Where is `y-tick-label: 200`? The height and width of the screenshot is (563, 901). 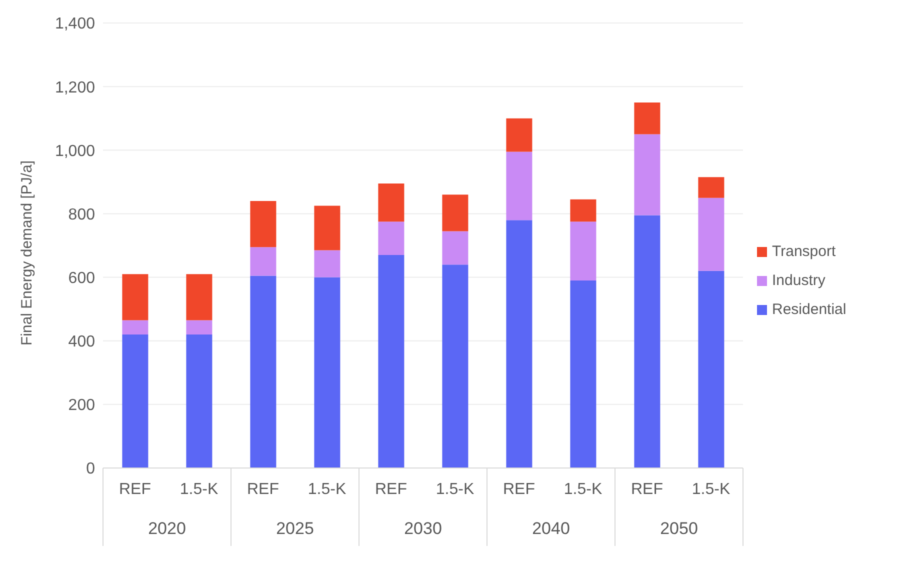
y-tick-label: 200 is located at coordinates (82, 405).